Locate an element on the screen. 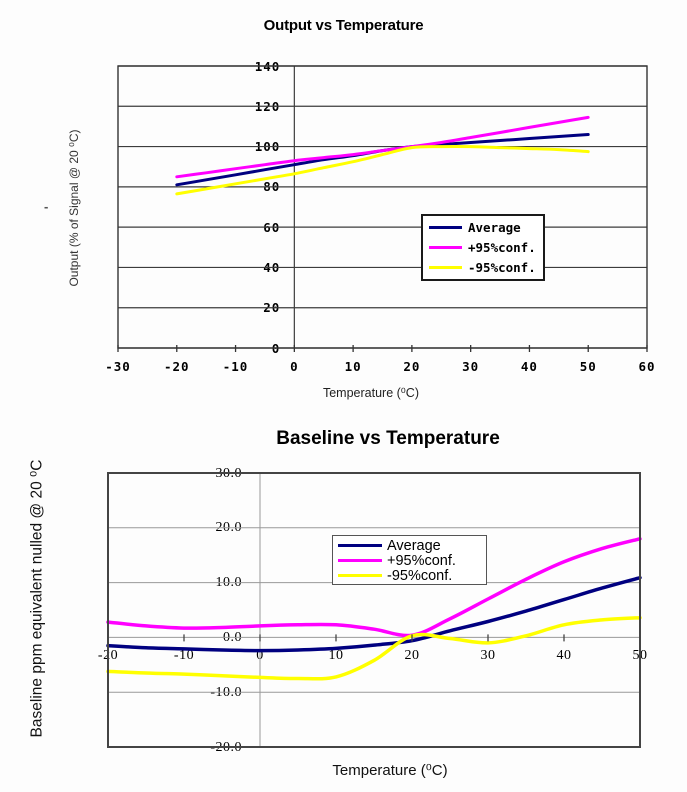 The height and width of the screenshot is (792, 687). x-tick-label: -30 is located at coordinates (118, 366).